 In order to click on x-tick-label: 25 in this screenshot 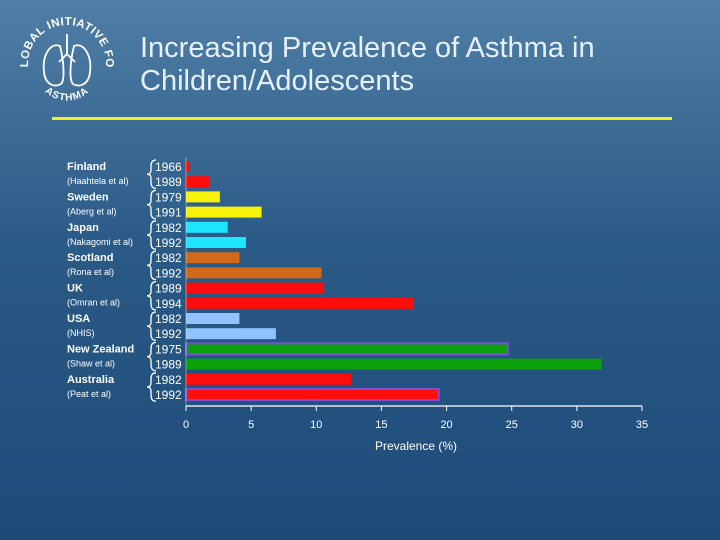, I will do `click(512, 425)`.